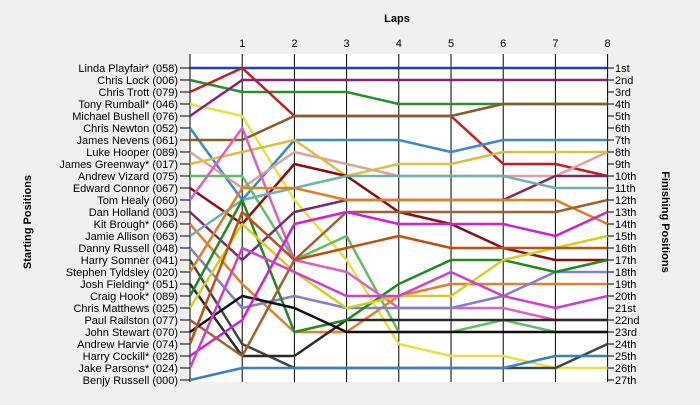  What do you see at coordinates (128, 69) in the screenshot?
I see `starting-label: Linda Playfair* (058)` at bounding box center [128, 69].